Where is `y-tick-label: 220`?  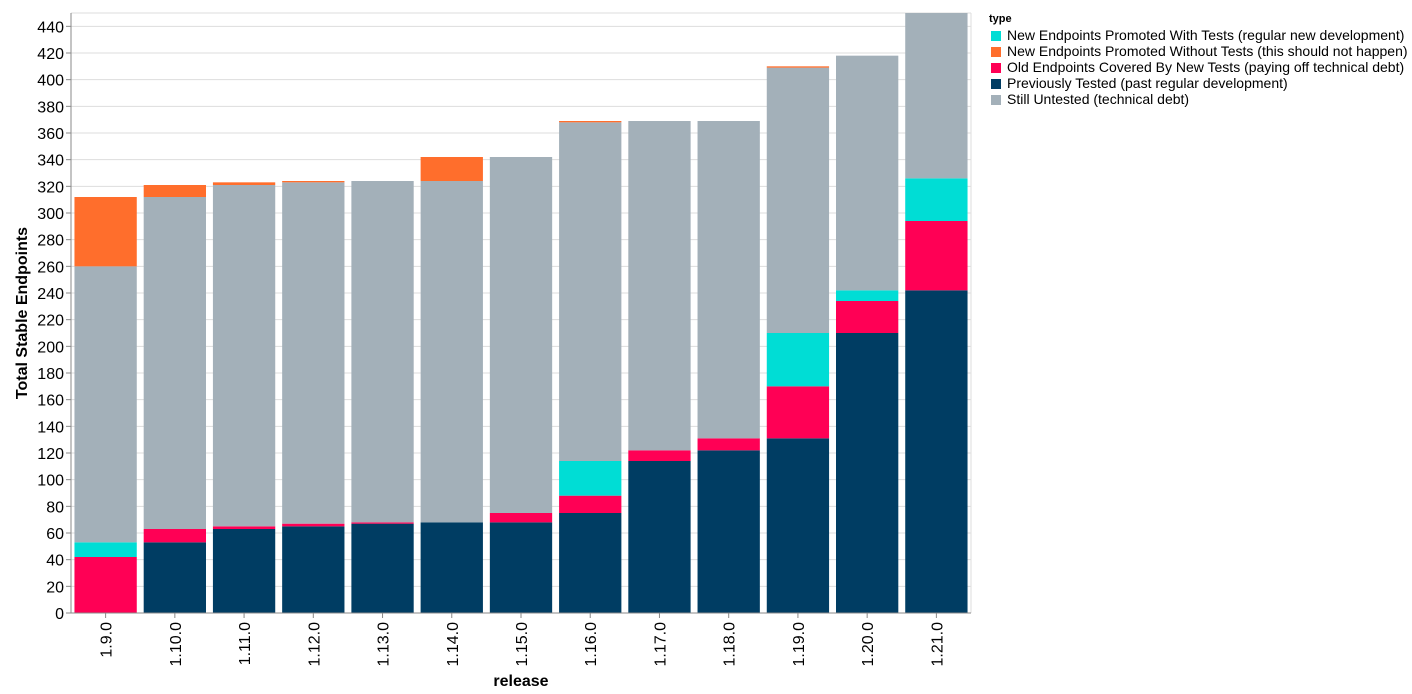
y-tick-label: 220 is located at coordinates (50, 321).